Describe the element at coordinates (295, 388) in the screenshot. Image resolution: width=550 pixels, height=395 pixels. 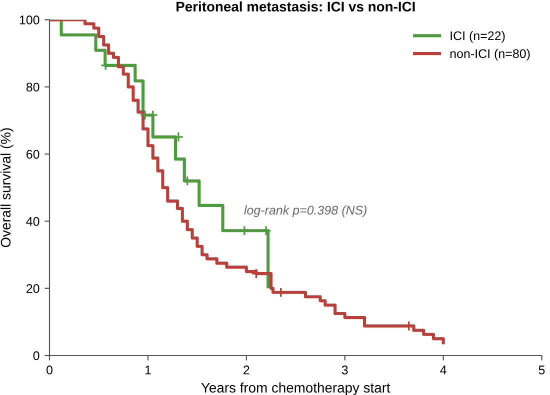
I see `x-axis-title: Years from chemotherapy start` at that location.